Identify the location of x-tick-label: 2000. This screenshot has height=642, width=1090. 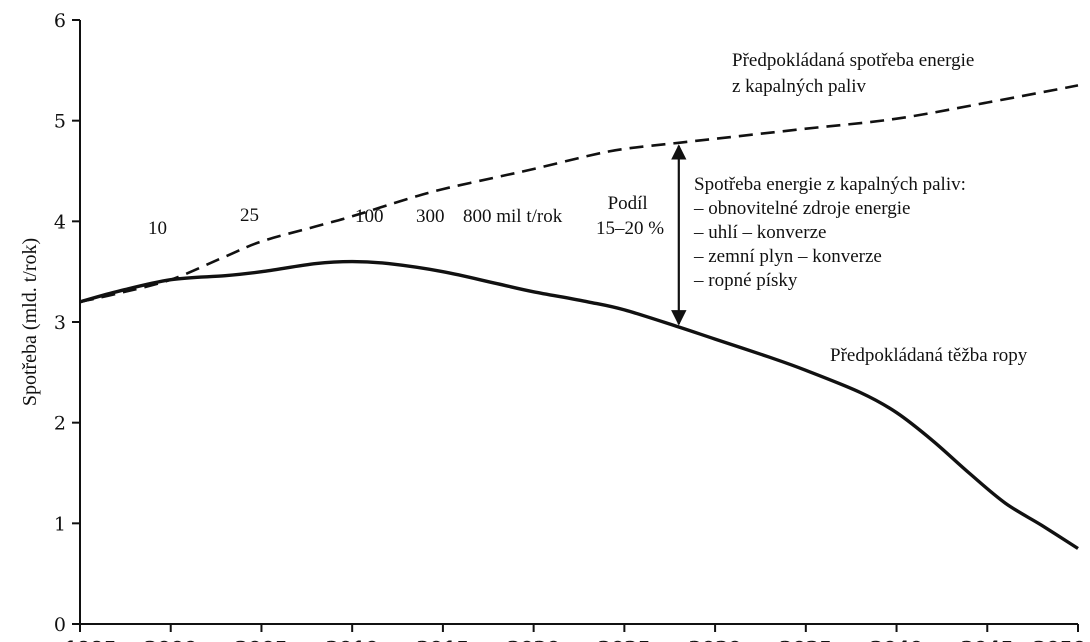
(170, 639).